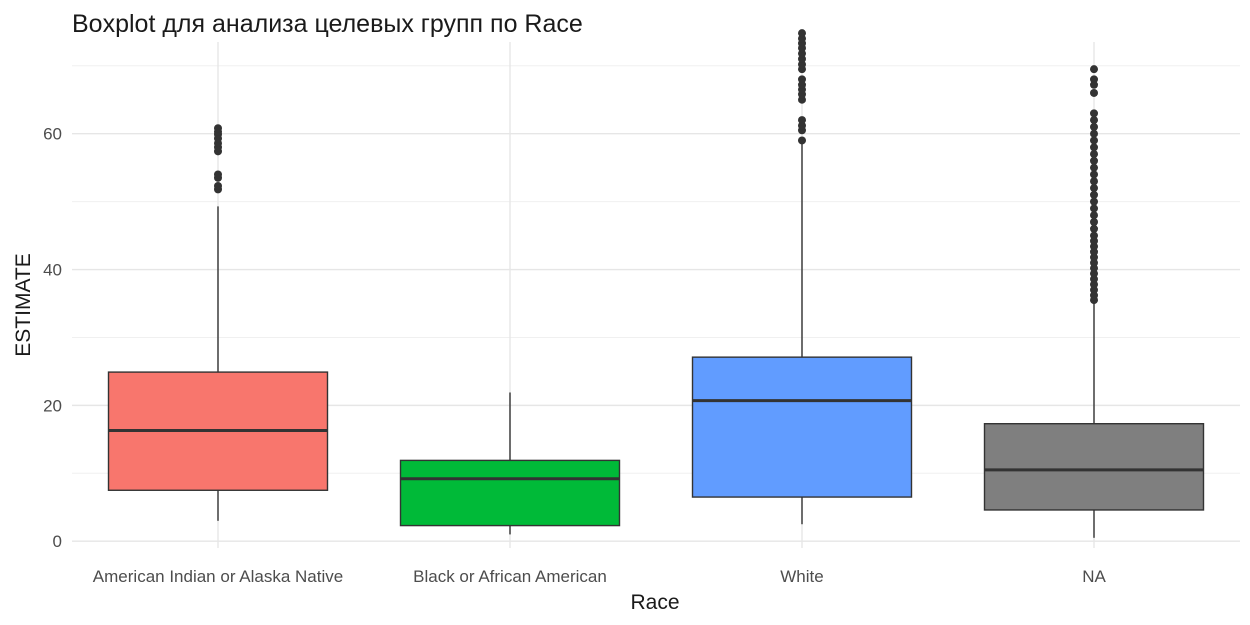 The image size is (1250, 625). I want to click on x-tick-label: White, so click(801, 576).